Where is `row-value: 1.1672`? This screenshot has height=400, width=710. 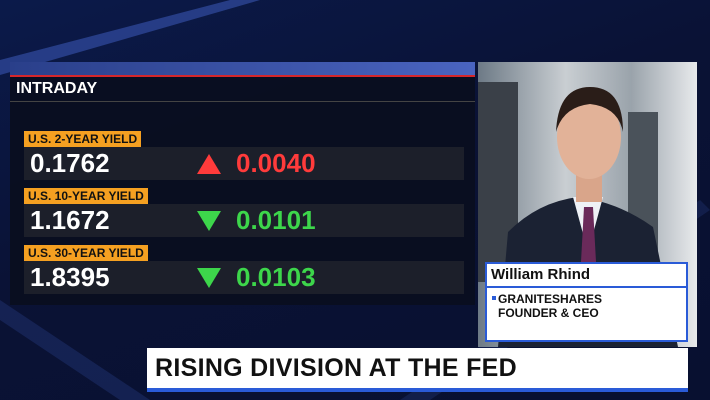
row-value: 1.1672 is located at coordinates (70, 220).